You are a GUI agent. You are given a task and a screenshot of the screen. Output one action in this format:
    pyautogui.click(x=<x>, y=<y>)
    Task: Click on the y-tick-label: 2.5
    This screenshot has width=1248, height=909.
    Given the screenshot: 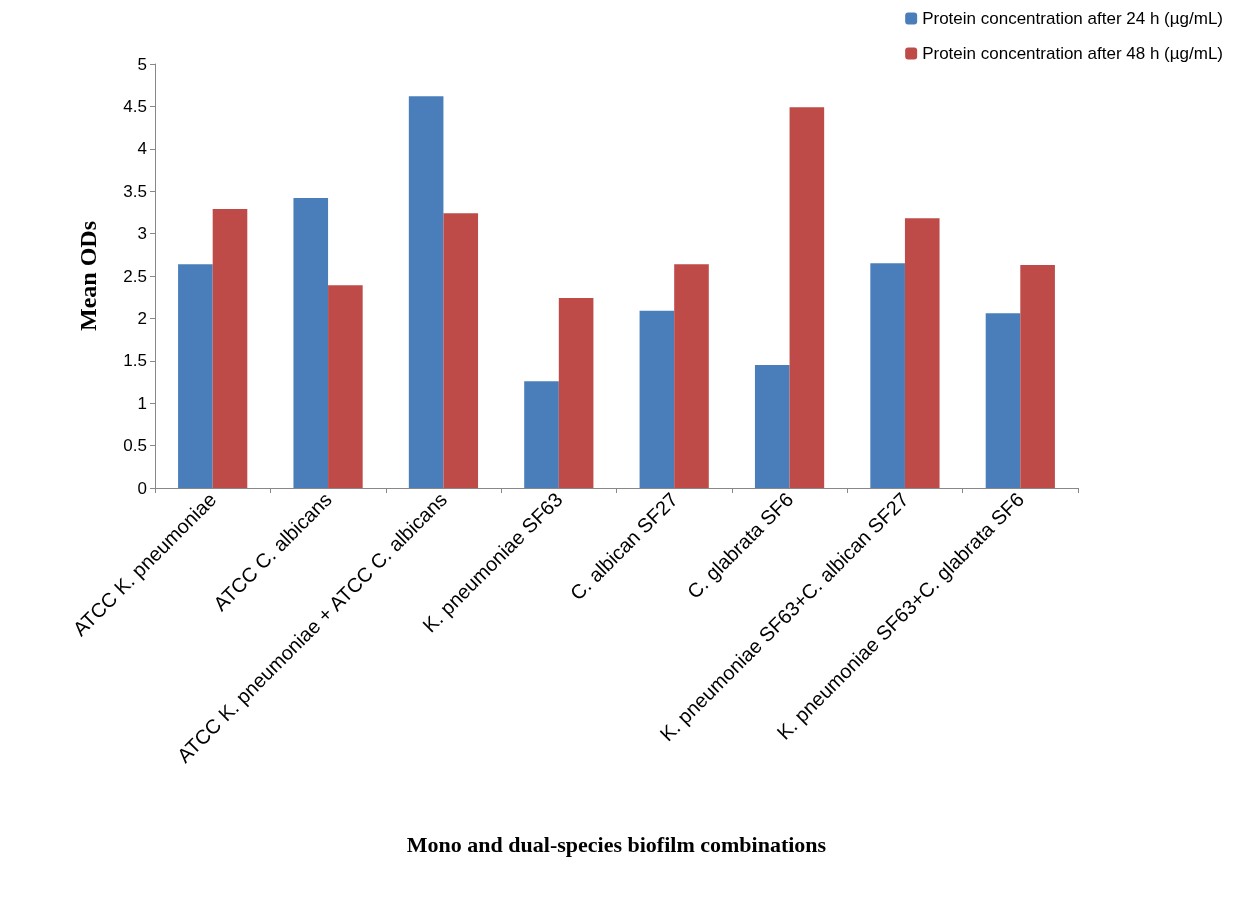 What is the action you would take?
    pyautogui.click(x=135, y=276)
    